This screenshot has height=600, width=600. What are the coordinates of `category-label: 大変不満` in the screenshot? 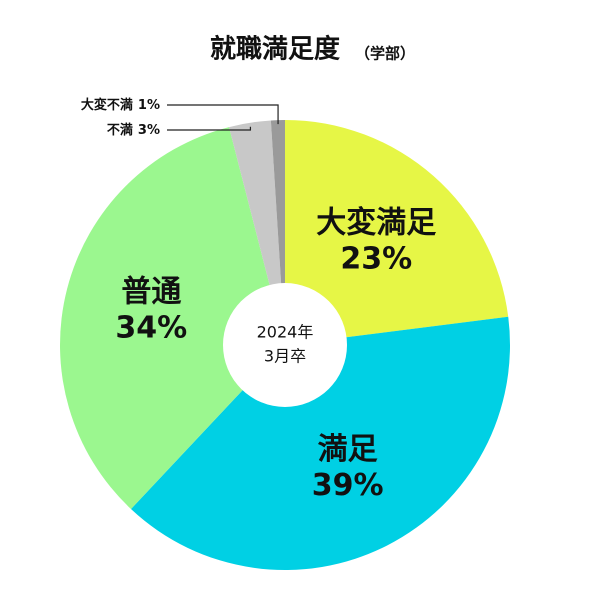 It's located at (107, 105).